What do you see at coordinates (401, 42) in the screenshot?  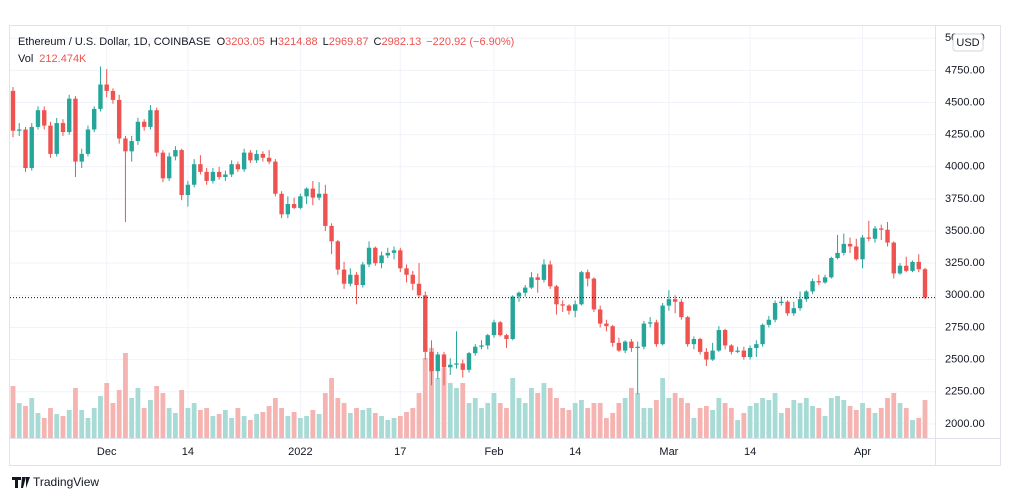 I see `ohlc-value: 2982.13` at bounding box center [401, 42].